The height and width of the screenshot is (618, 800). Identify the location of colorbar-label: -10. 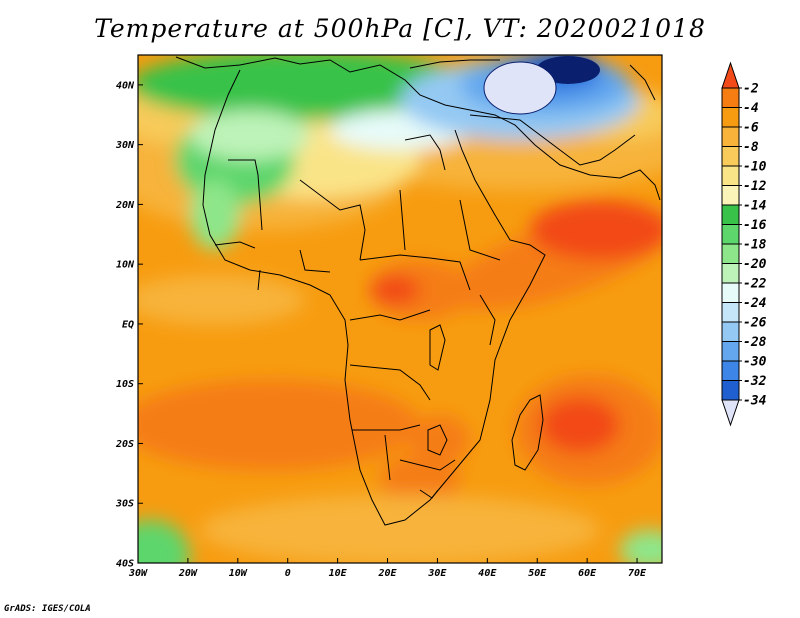
(755, 167).